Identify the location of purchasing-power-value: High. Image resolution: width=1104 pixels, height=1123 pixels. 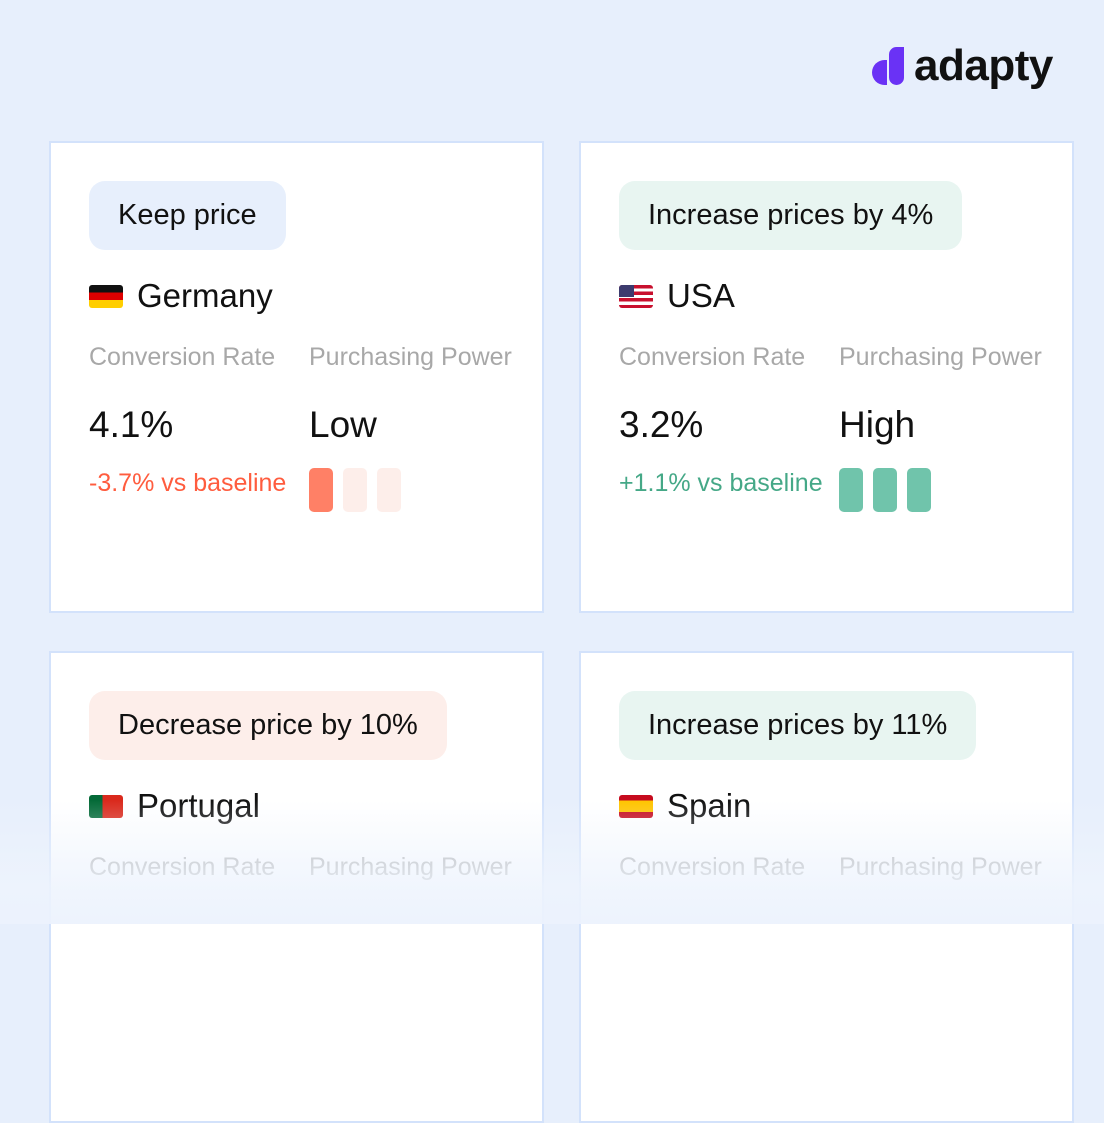
(877, 424).